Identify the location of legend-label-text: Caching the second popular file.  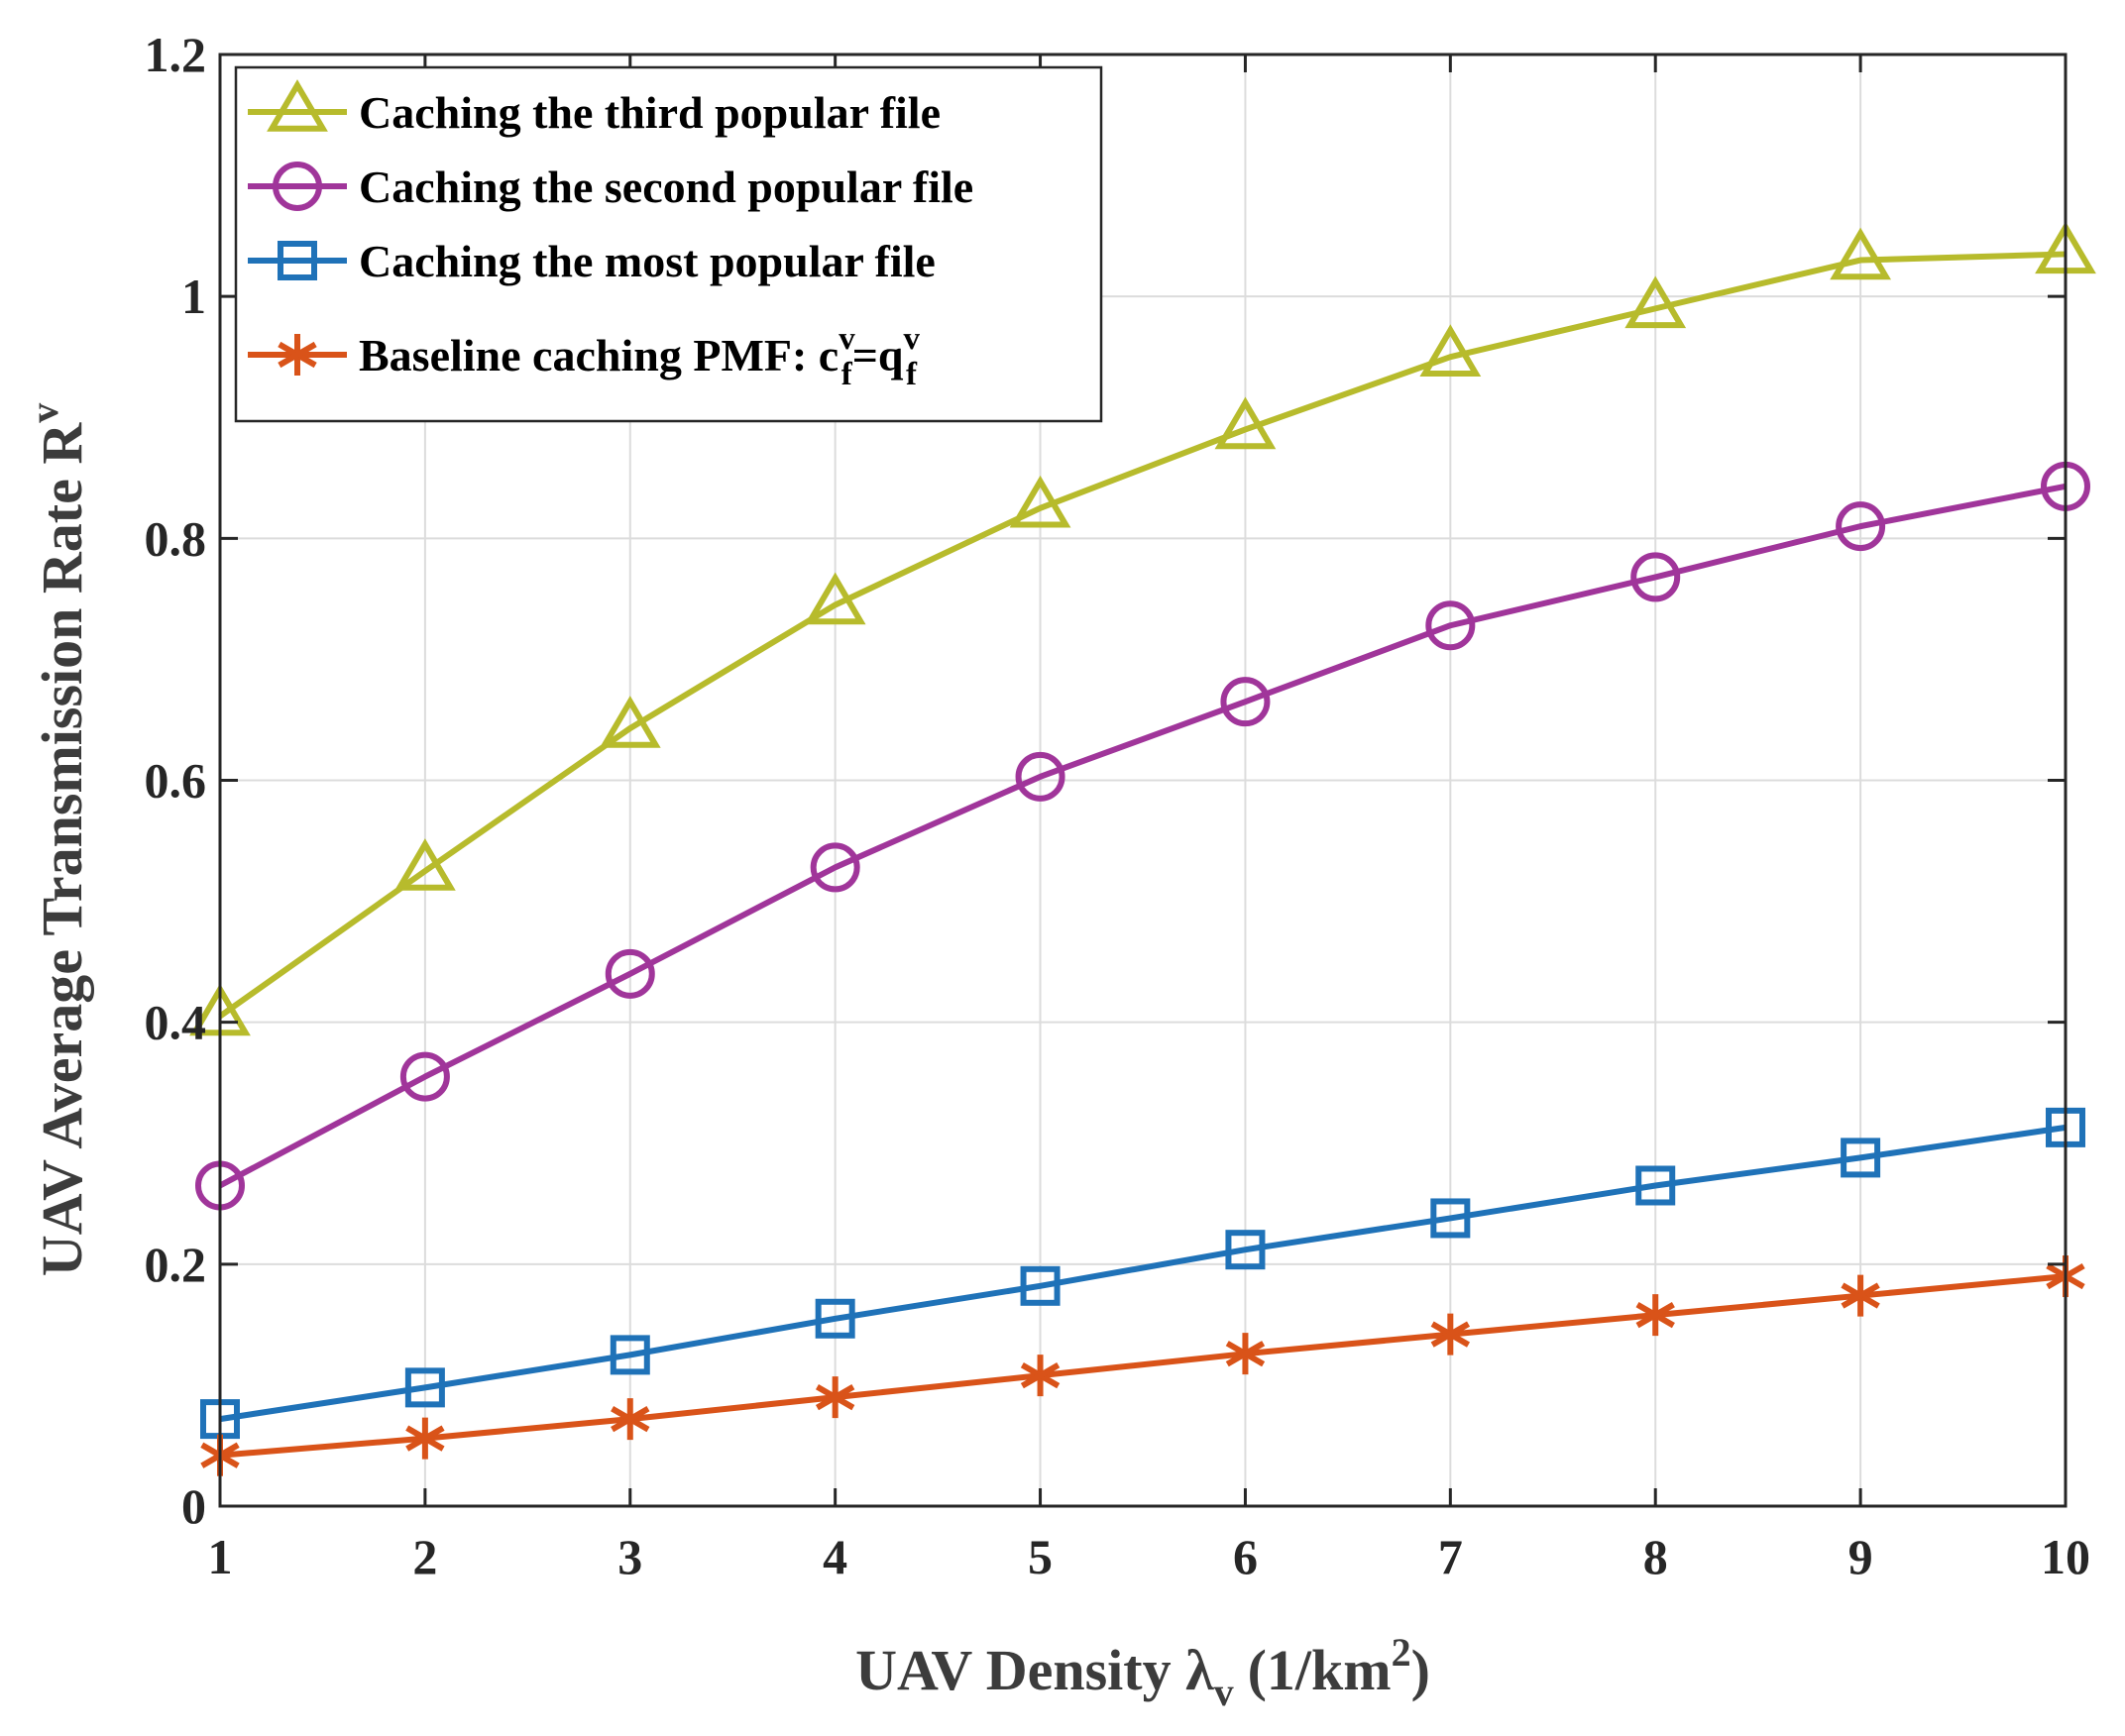
(666, 187).